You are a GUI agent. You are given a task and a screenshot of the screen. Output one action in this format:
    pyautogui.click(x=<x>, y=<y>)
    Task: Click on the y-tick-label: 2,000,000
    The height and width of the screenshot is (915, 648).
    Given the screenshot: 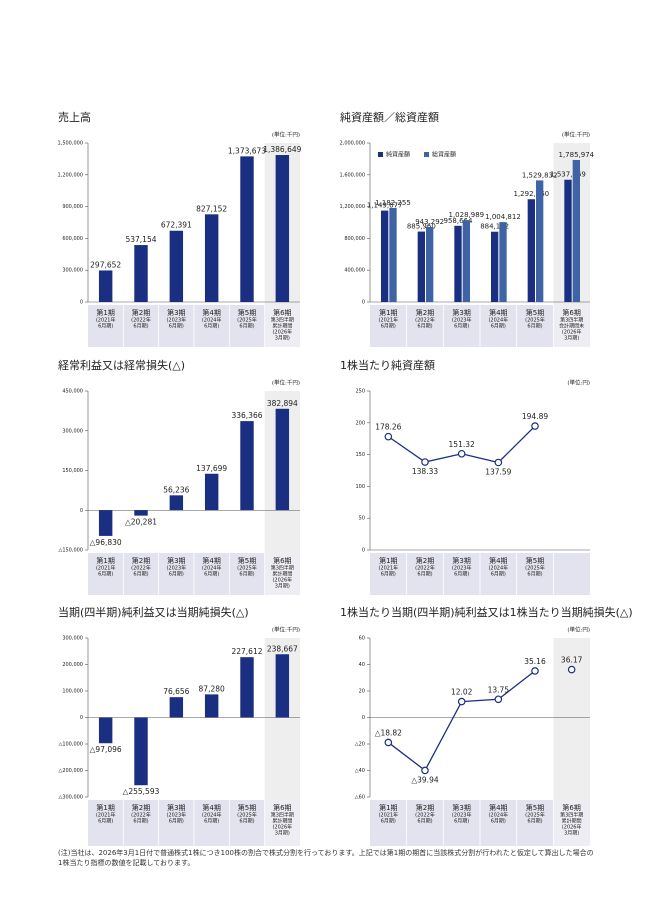 What is the action you would take?
    pyautogui.click(x=352, y=144)
    